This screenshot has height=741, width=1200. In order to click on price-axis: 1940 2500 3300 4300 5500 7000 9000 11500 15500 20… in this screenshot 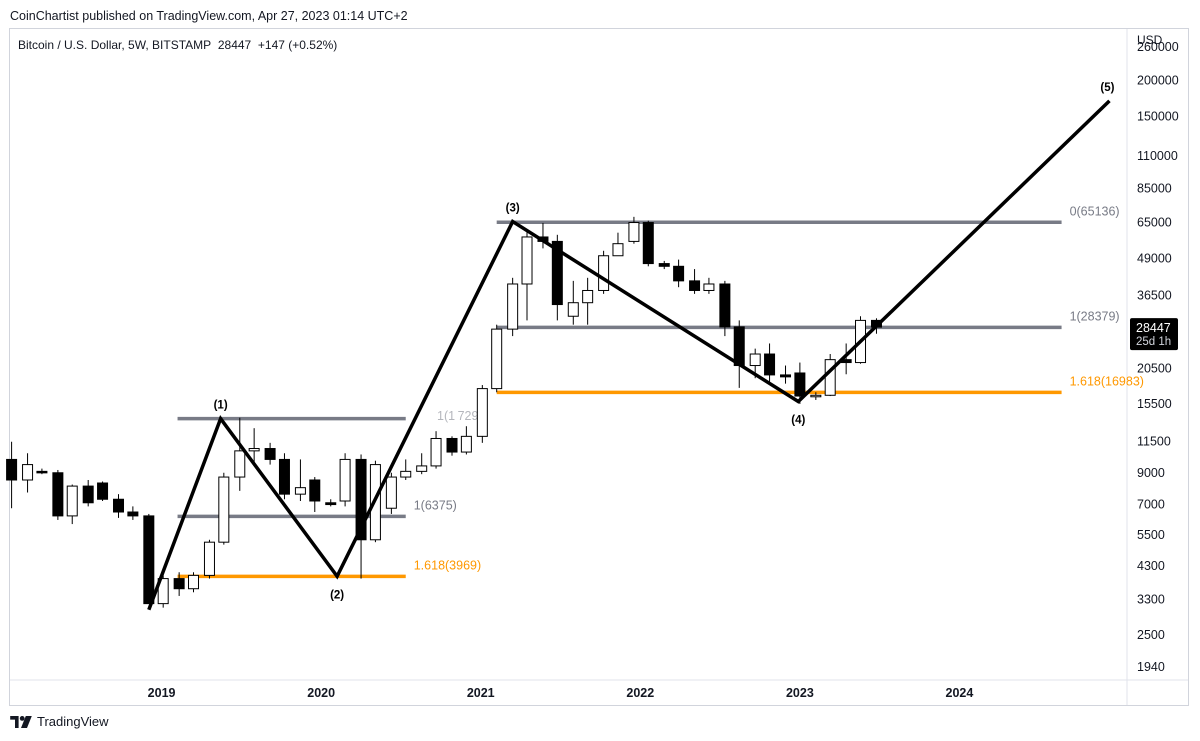, I will do `click(1158, 357)`.